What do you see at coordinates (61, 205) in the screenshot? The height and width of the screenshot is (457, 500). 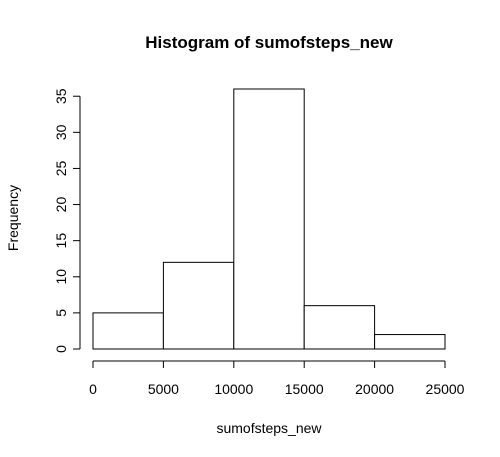 I see `y-tick-label-4: 20` at bounding box center [61, 205].